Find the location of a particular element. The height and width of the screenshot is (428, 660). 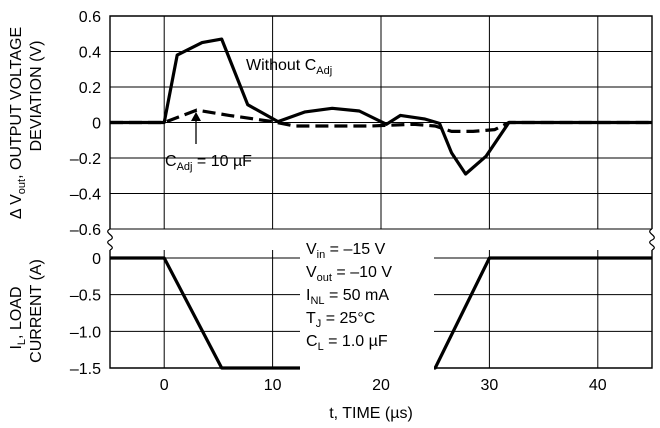

conditions-background is located at coordinates (367, 305).